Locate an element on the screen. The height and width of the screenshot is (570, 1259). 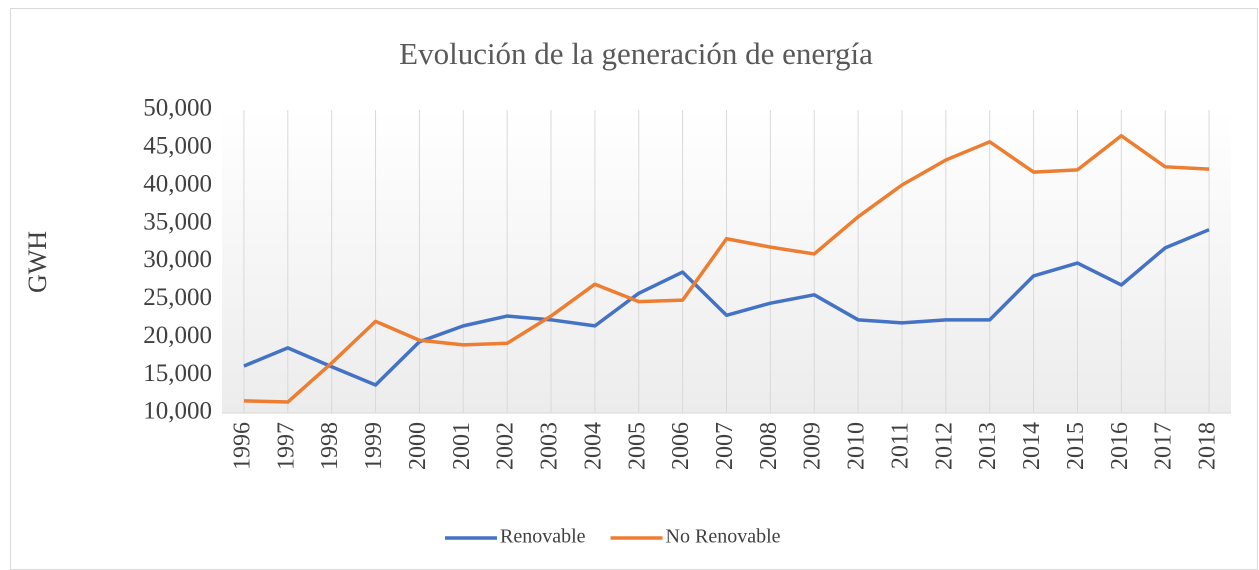
y-tick-label: 50,000 is located at coordinates (177, 108).